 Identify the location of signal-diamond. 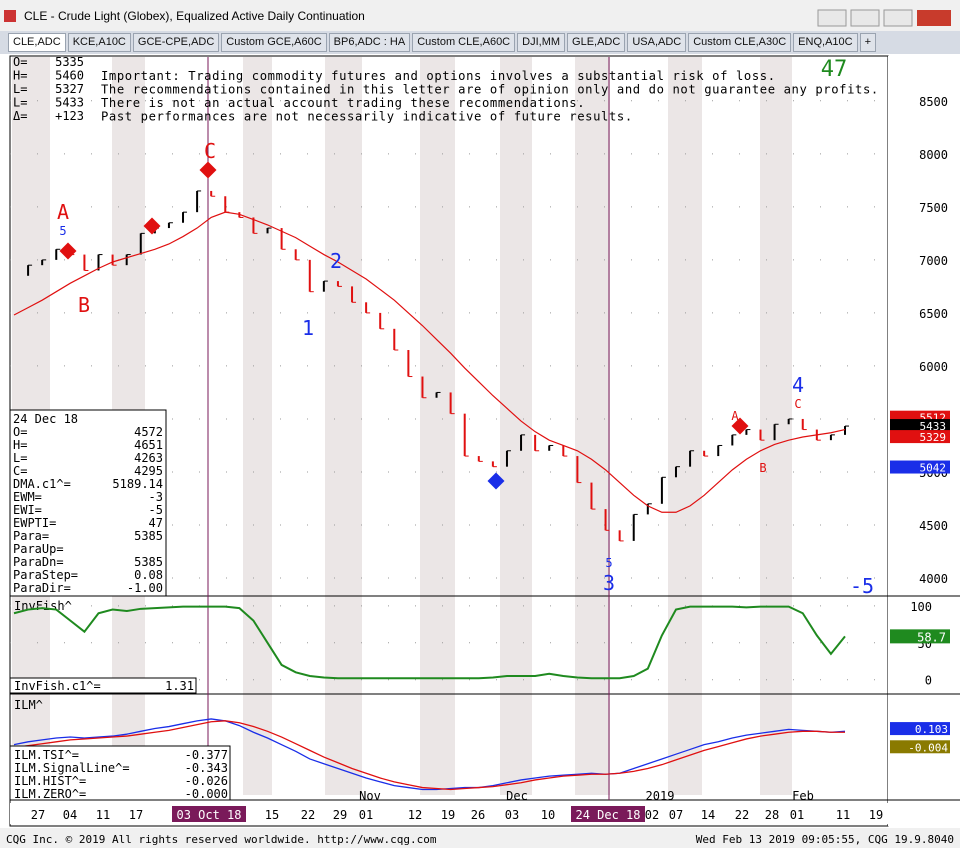
(208, 170).